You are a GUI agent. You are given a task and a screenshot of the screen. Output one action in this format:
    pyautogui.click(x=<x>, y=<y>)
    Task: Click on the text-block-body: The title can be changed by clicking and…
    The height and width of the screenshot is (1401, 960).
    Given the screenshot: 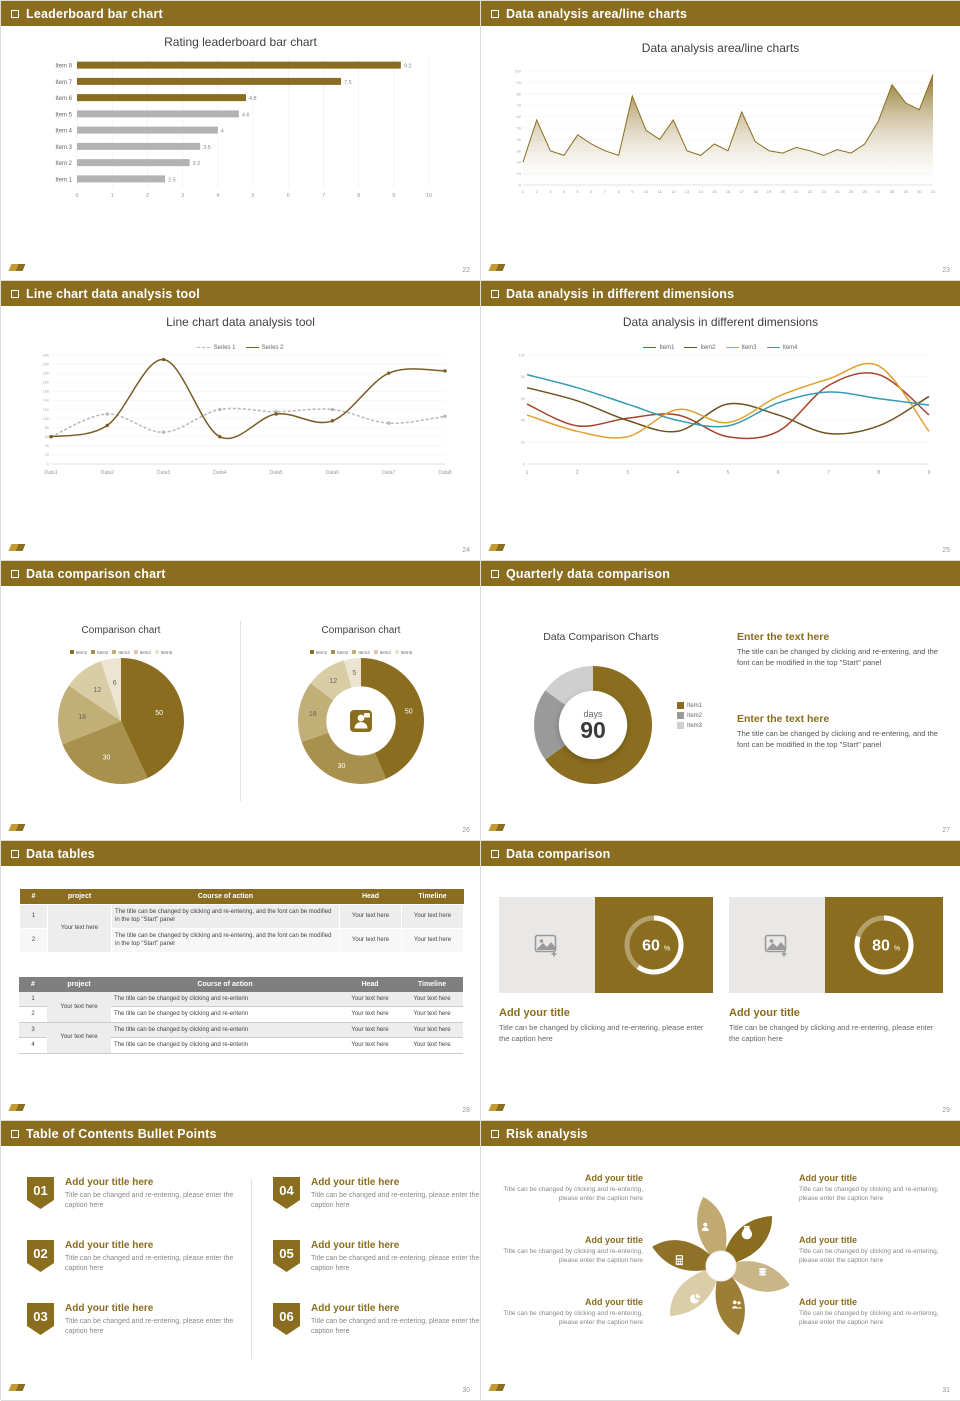 What is the action you would take?
    pyautogui.click(x=837, y=739)
    